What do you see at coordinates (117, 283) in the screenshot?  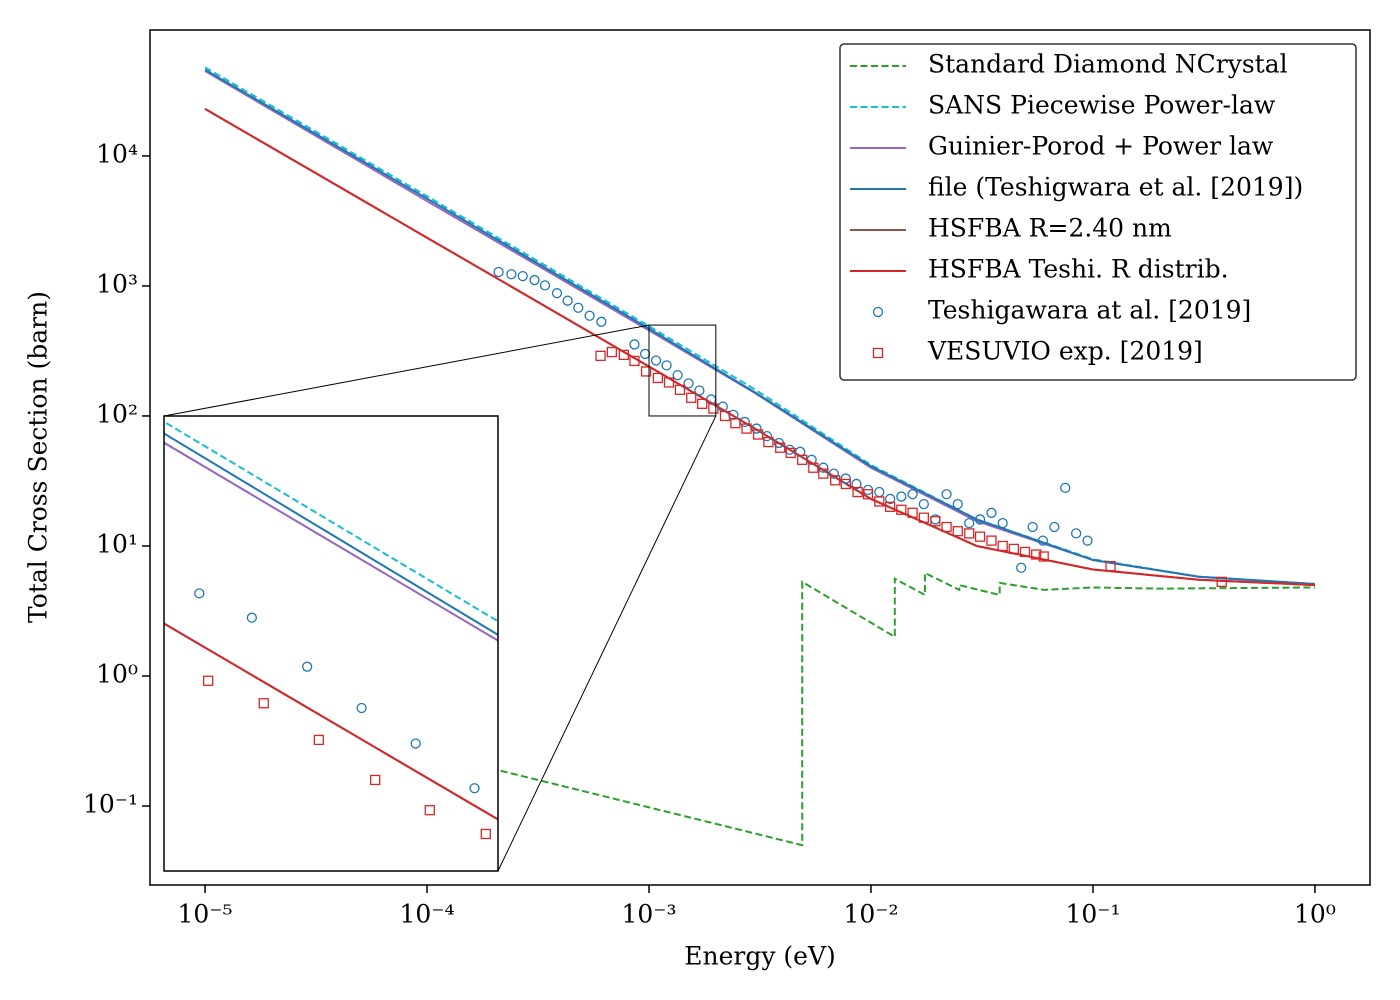 I see `y-tick-label: 10³` at bounding box center [117, 283].